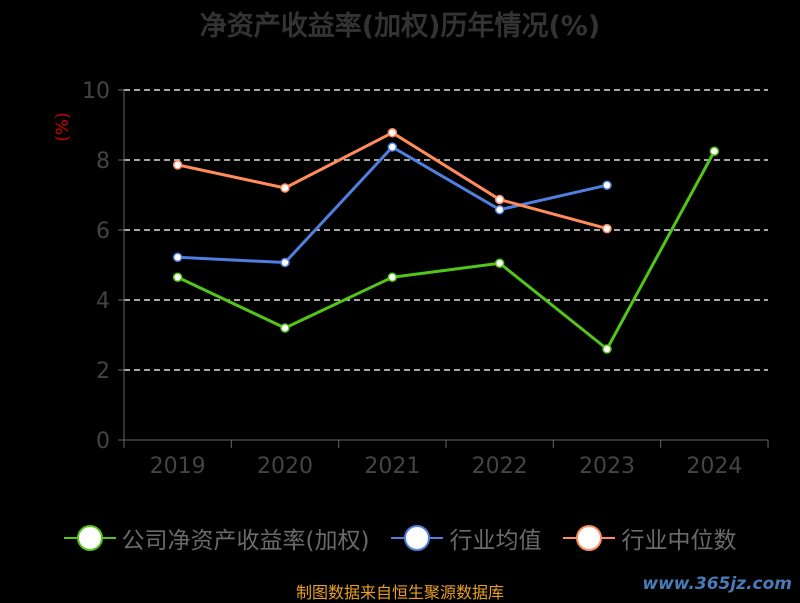  What do you see at coordinates (103, 231) in the screenshot?
I see `y-tick-6: 6` at bounding box center [103, 231].